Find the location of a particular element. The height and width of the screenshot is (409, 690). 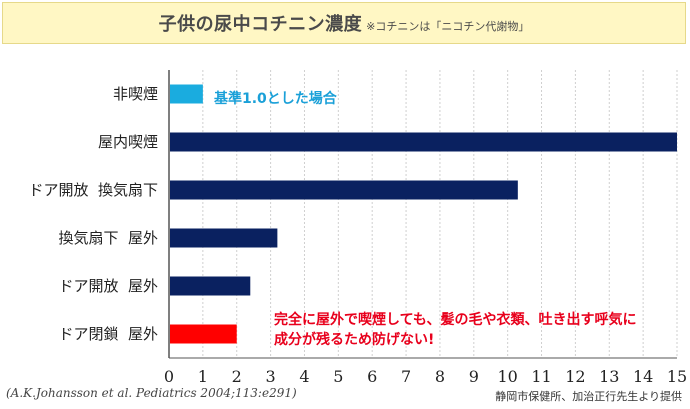

x-tick-label: 0 is located at coordinates (169, 376).